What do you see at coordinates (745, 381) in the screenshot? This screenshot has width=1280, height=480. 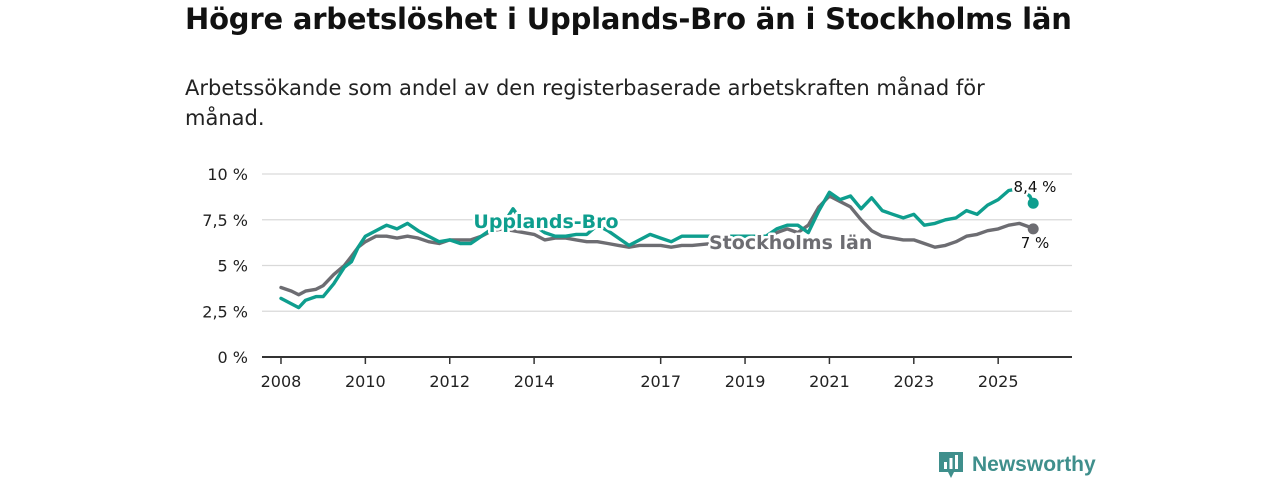 I see `x-tick-label: 2019` at bounding box center [745, 381].